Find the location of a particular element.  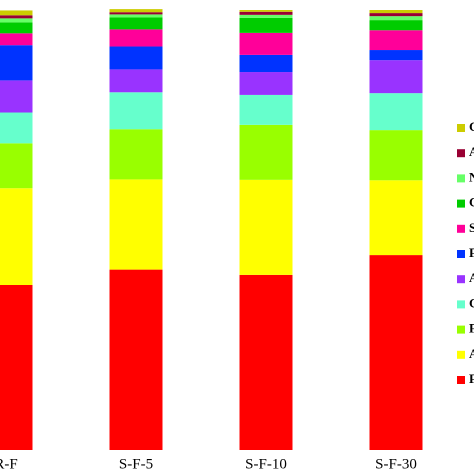

x-tick-label: R-F is located at coordinates (9, 464).